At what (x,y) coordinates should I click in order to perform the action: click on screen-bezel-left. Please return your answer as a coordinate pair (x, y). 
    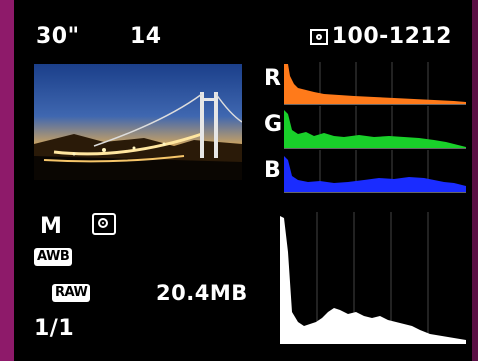
    Looking at the image, I should click on (7, 180).